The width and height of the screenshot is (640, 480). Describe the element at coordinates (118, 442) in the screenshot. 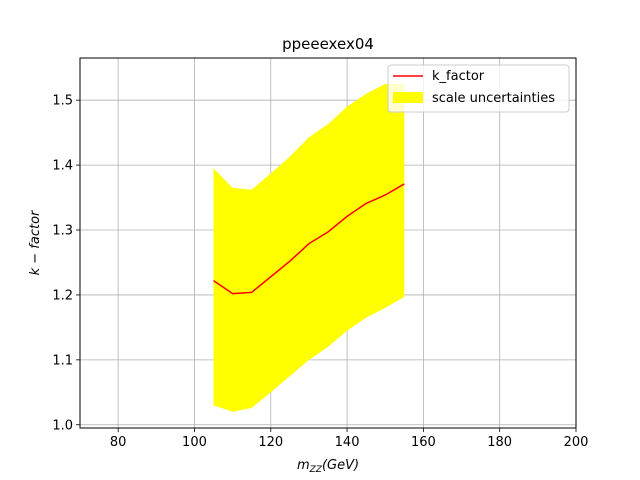

I see `x-tick-label: 80` at that location.